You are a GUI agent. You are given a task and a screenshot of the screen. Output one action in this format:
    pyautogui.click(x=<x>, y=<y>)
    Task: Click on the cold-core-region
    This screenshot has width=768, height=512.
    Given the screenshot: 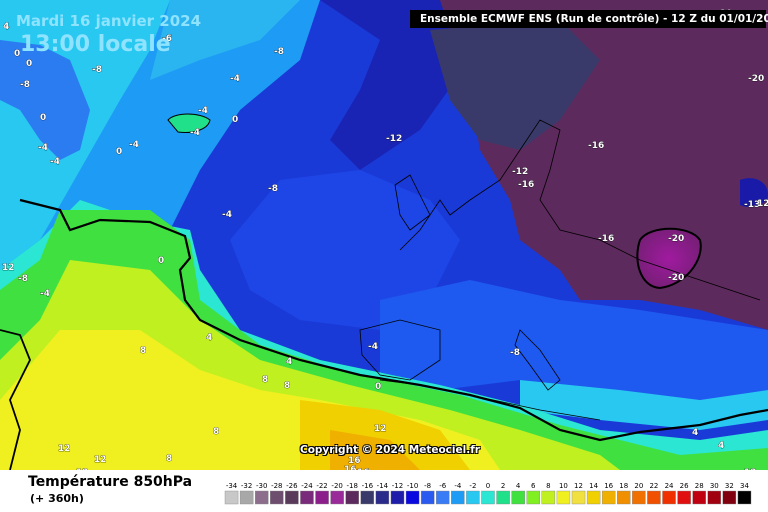 What is the action you would take?
    pyautogui.click(x=669, y=258)
    